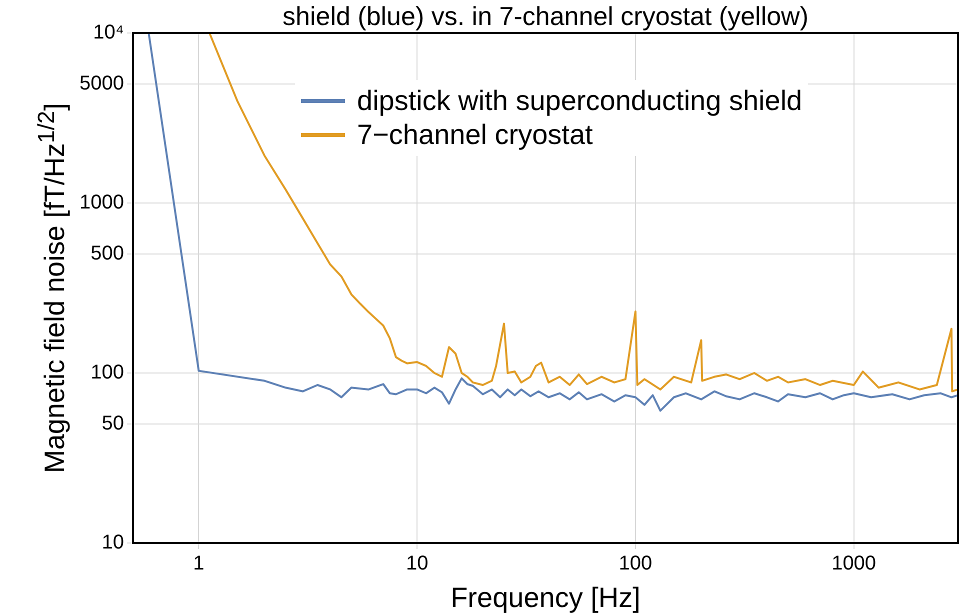  Describe the element at coordinates (102, 203) in the screenshot. I see `y-tick-label: 1000` at that location.